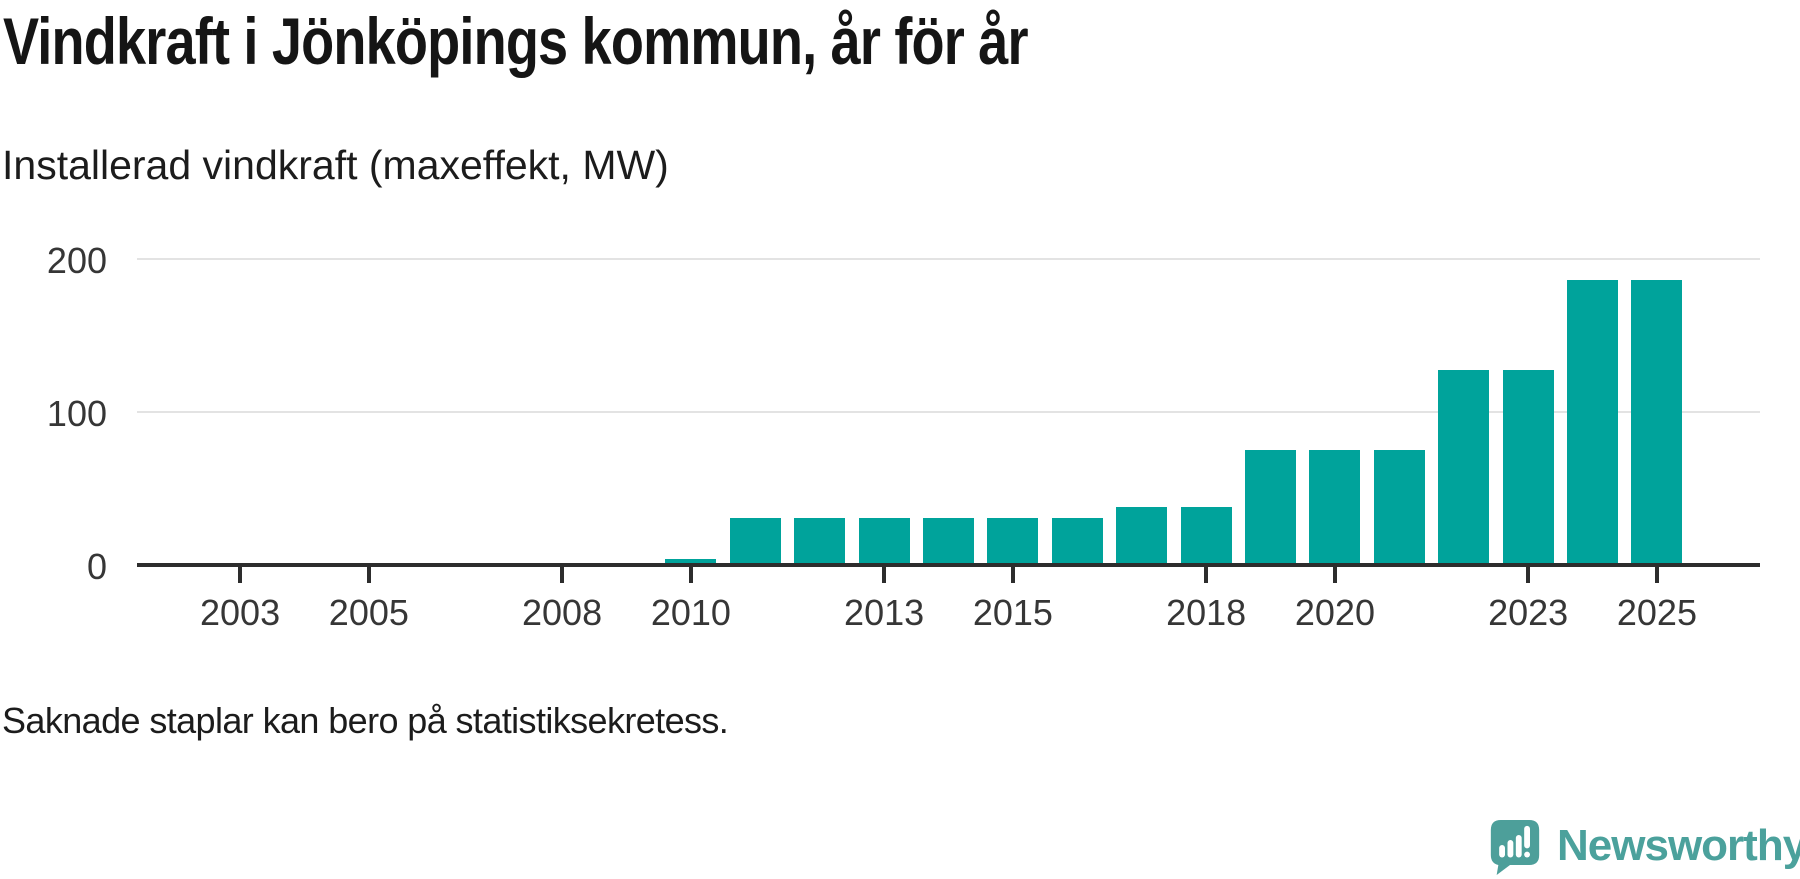 The width and height of the screenshot is (1800, 879). What do you see at coordinates (96, 566) in the screenshot?
I see `y-tick-label: 0` at bounding box center [96, 566].